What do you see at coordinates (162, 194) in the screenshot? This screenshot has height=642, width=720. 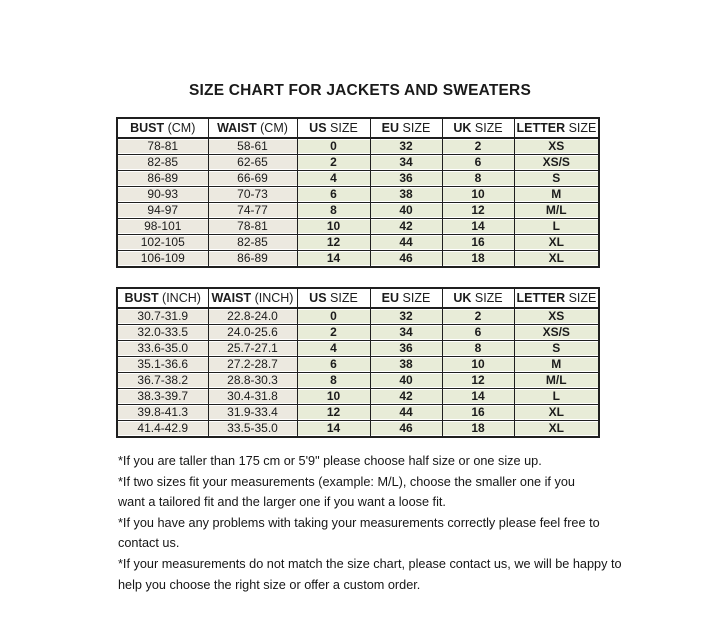 I see `table-cell: 90-93` at bounding box center [162, 194].